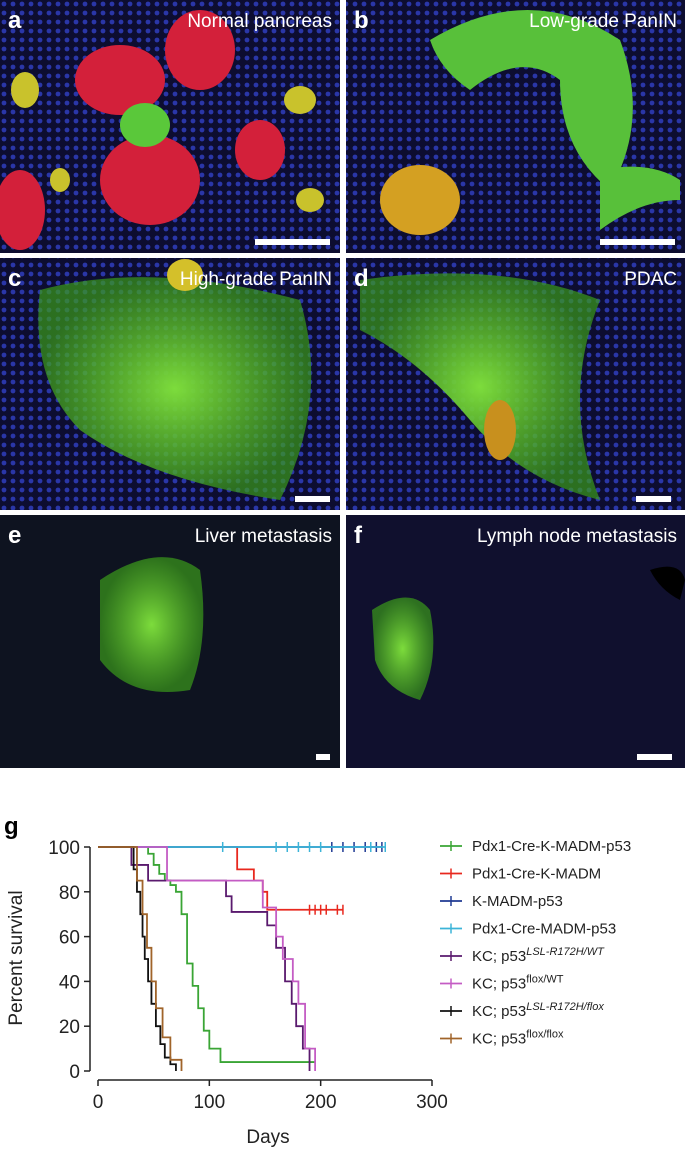 This screenshot has height=1149, width=685. I want to click on x-tick-label: 100, so click(209, 1102).